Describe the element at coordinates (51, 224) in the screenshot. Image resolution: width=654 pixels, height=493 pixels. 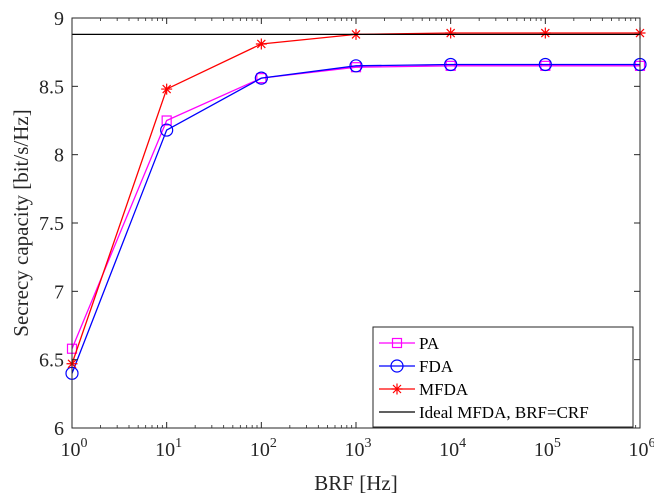
I see `y-tick-label: 7.5` at that location.